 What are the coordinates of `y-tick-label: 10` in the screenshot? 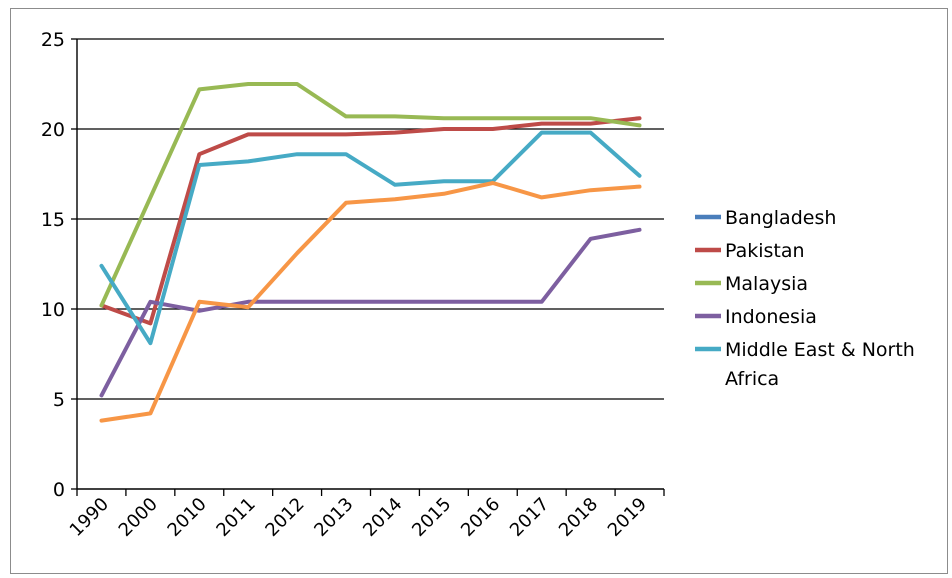 It's located at (53, 310).